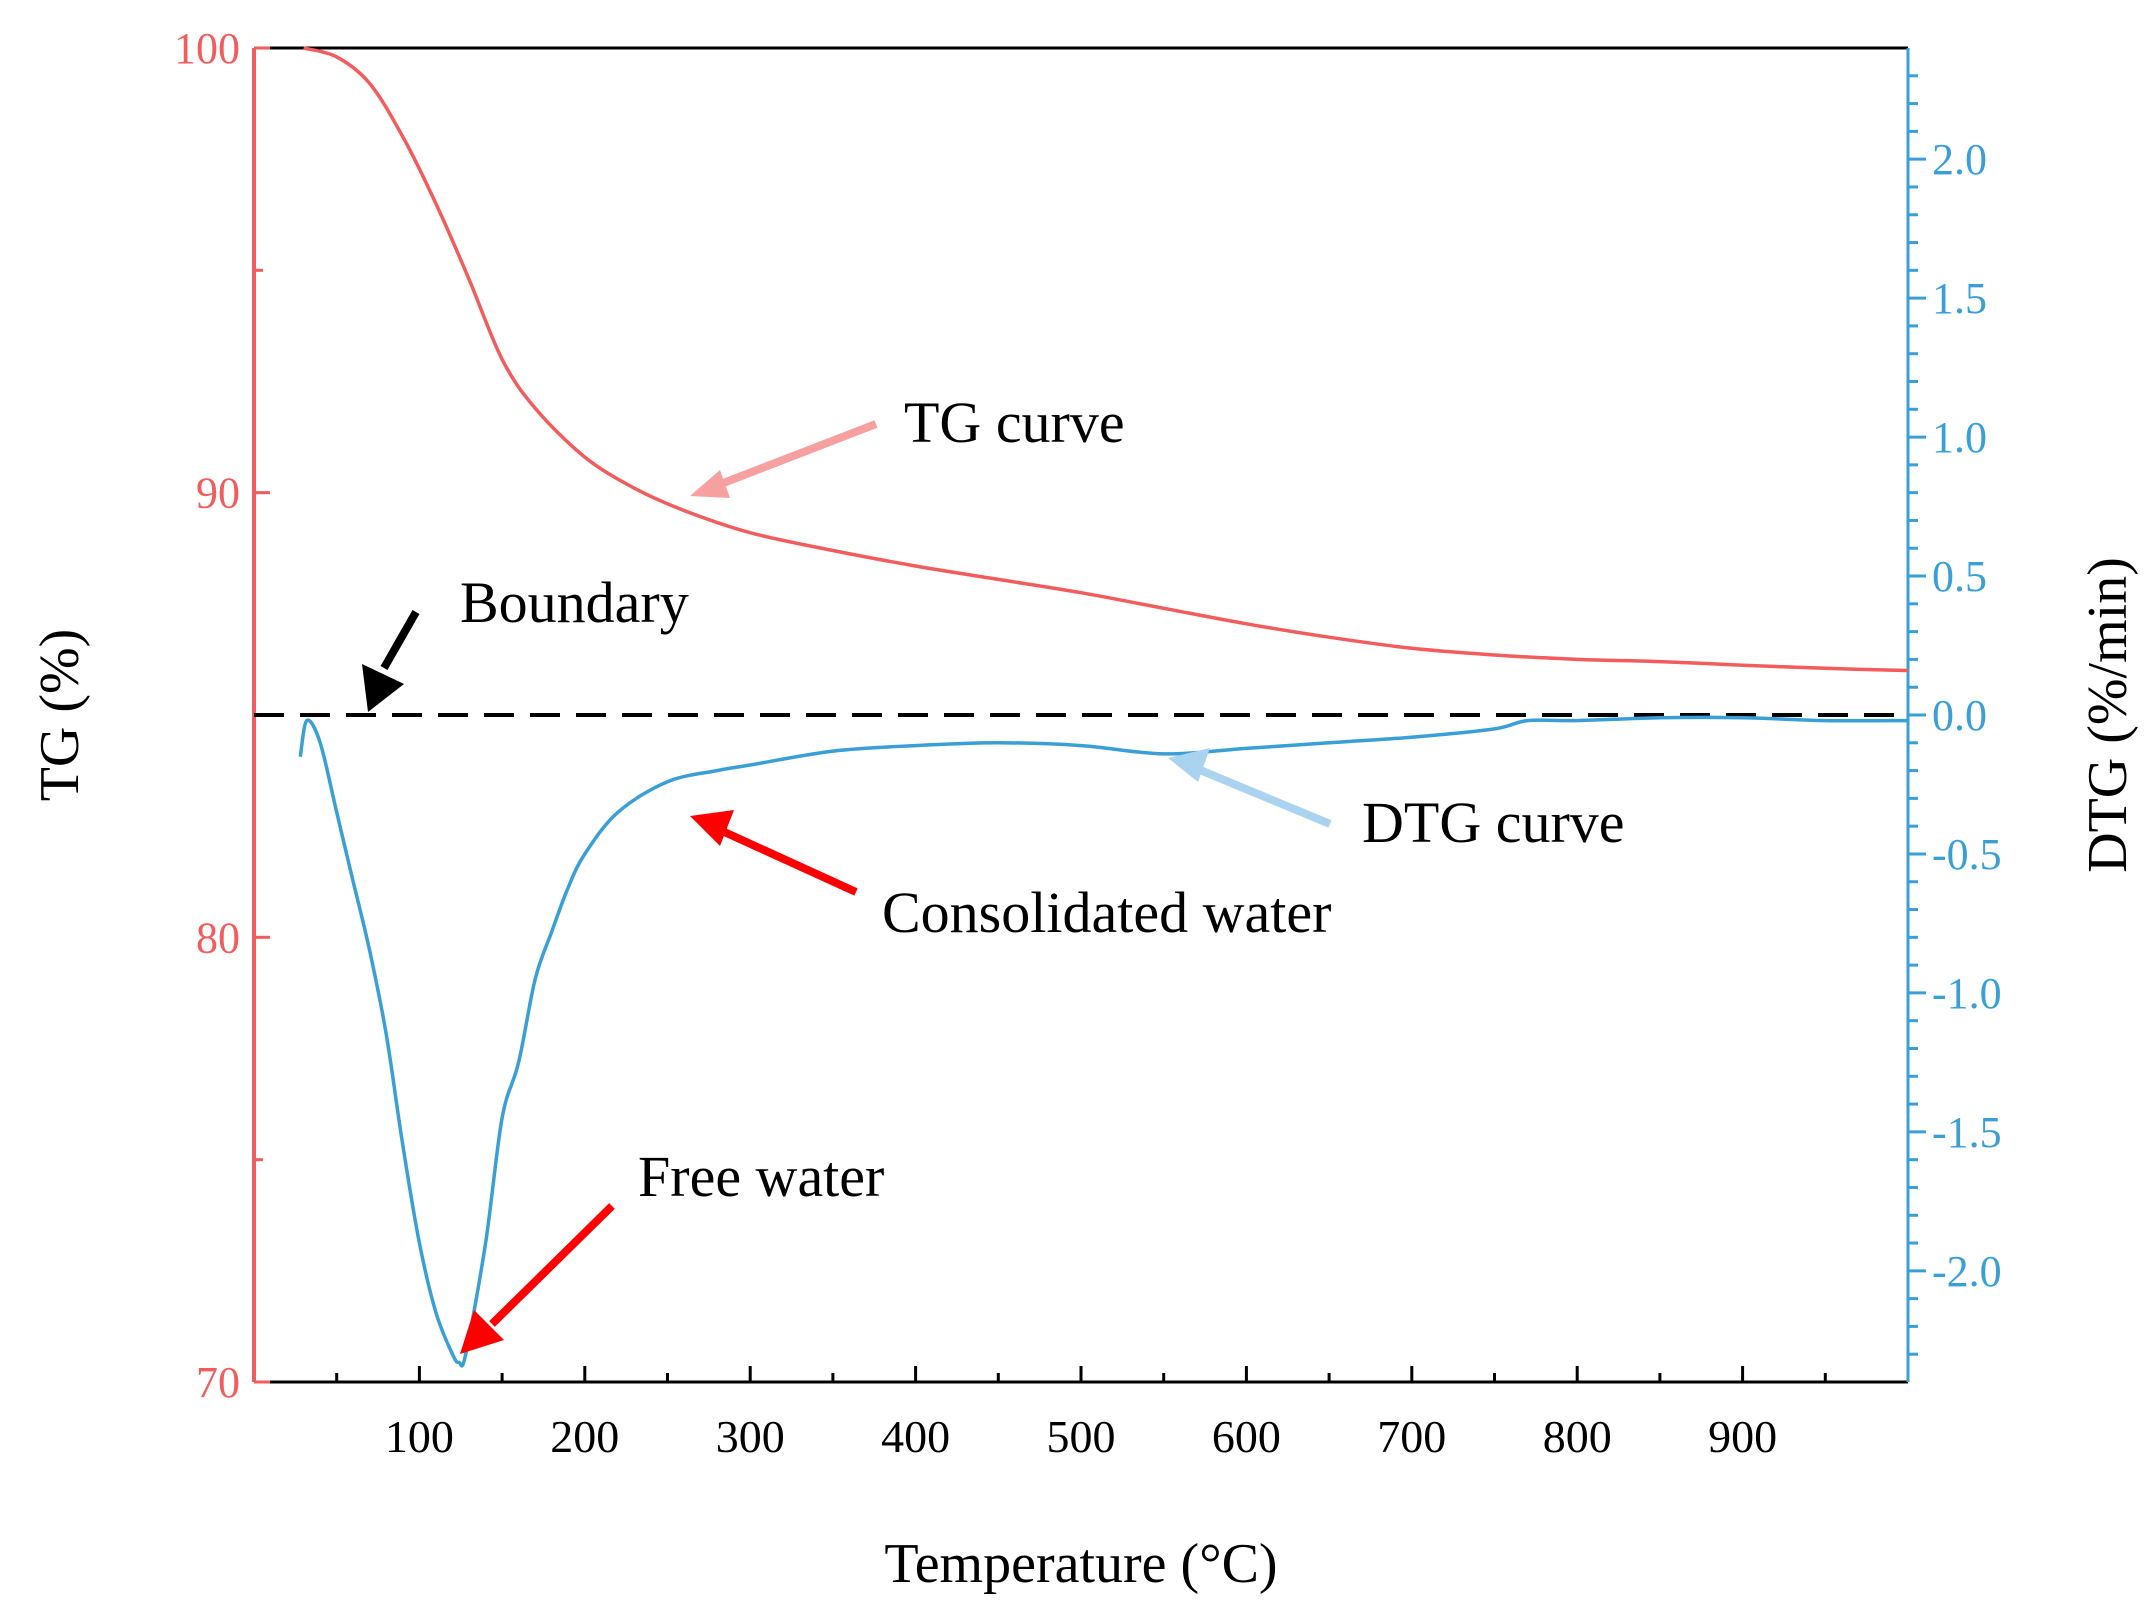  What do you see at coordinates (552, 1265) in the screenshot?
I see `free-water-arrow` at bounding box center [552, 1265].